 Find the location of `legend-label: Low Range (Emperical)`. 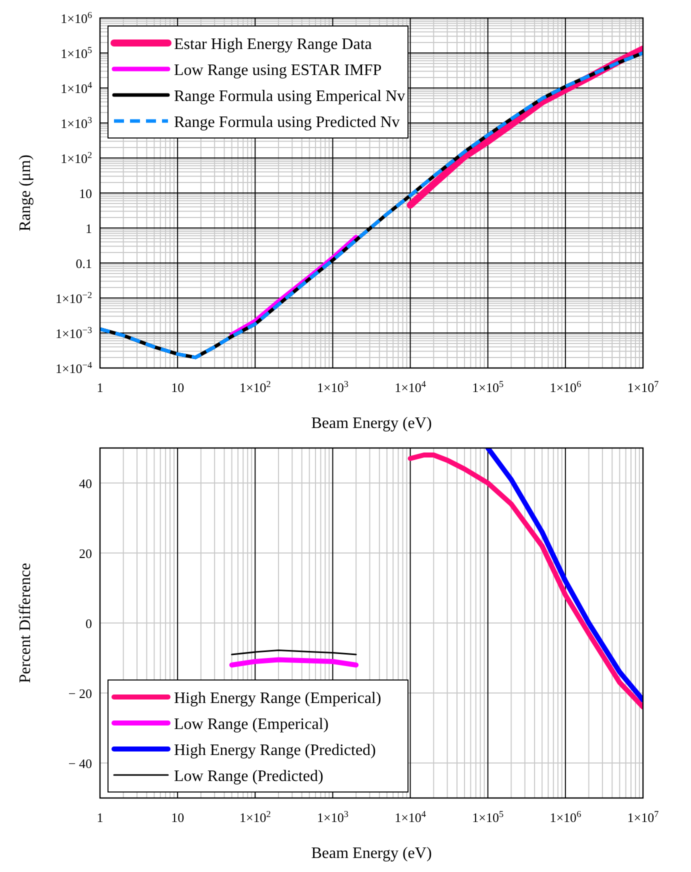

legend-label: Low Range (Emperical) is located at coordinates (251, 724).